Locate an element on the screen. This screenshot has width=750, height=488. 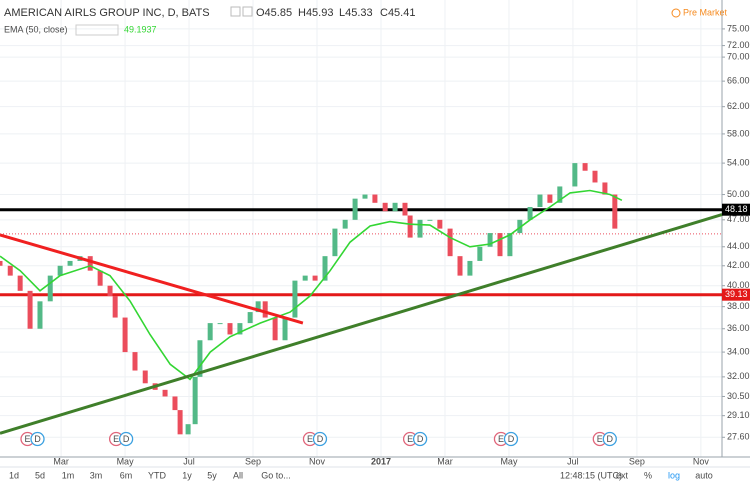
range-button: 1m is located at coordinates (68, 475).